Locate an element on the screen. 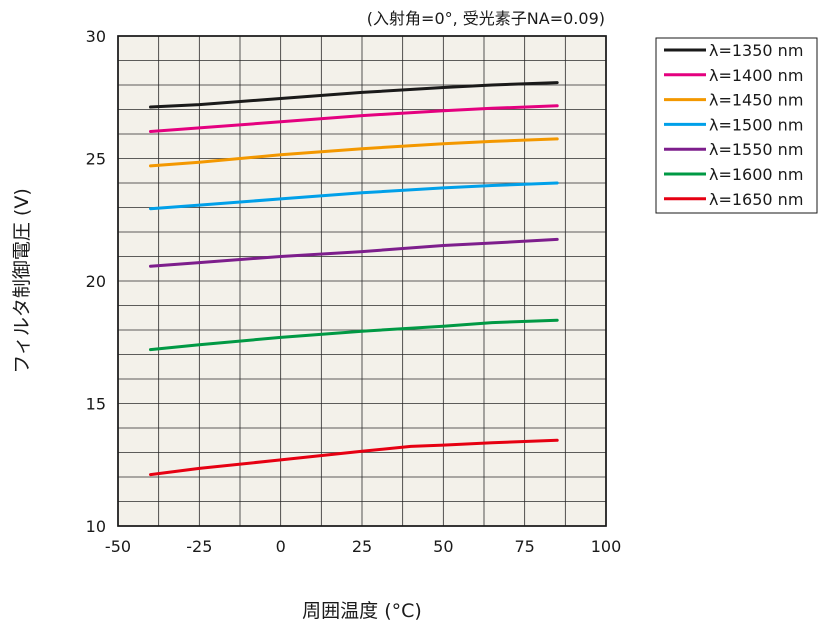 Image resolution: width=821 pixels, height=626 pixels. x-tick-label: 100 is located at coordinates (606, 546).